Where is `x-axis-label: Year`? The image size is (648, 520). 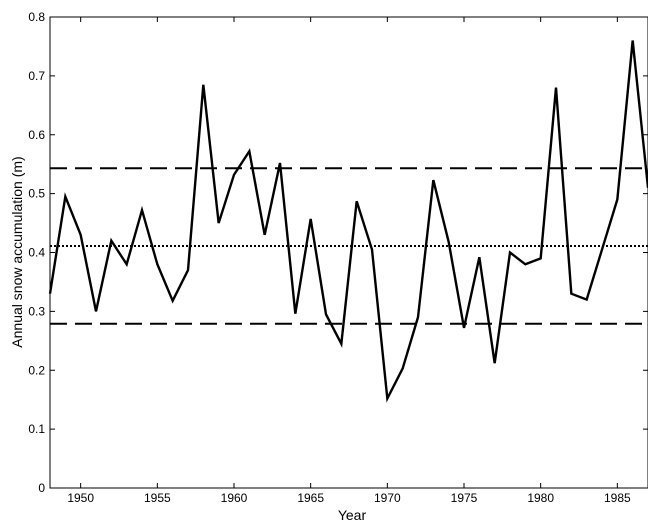 x-axis-label: Year is located at coordinates (352, 513).